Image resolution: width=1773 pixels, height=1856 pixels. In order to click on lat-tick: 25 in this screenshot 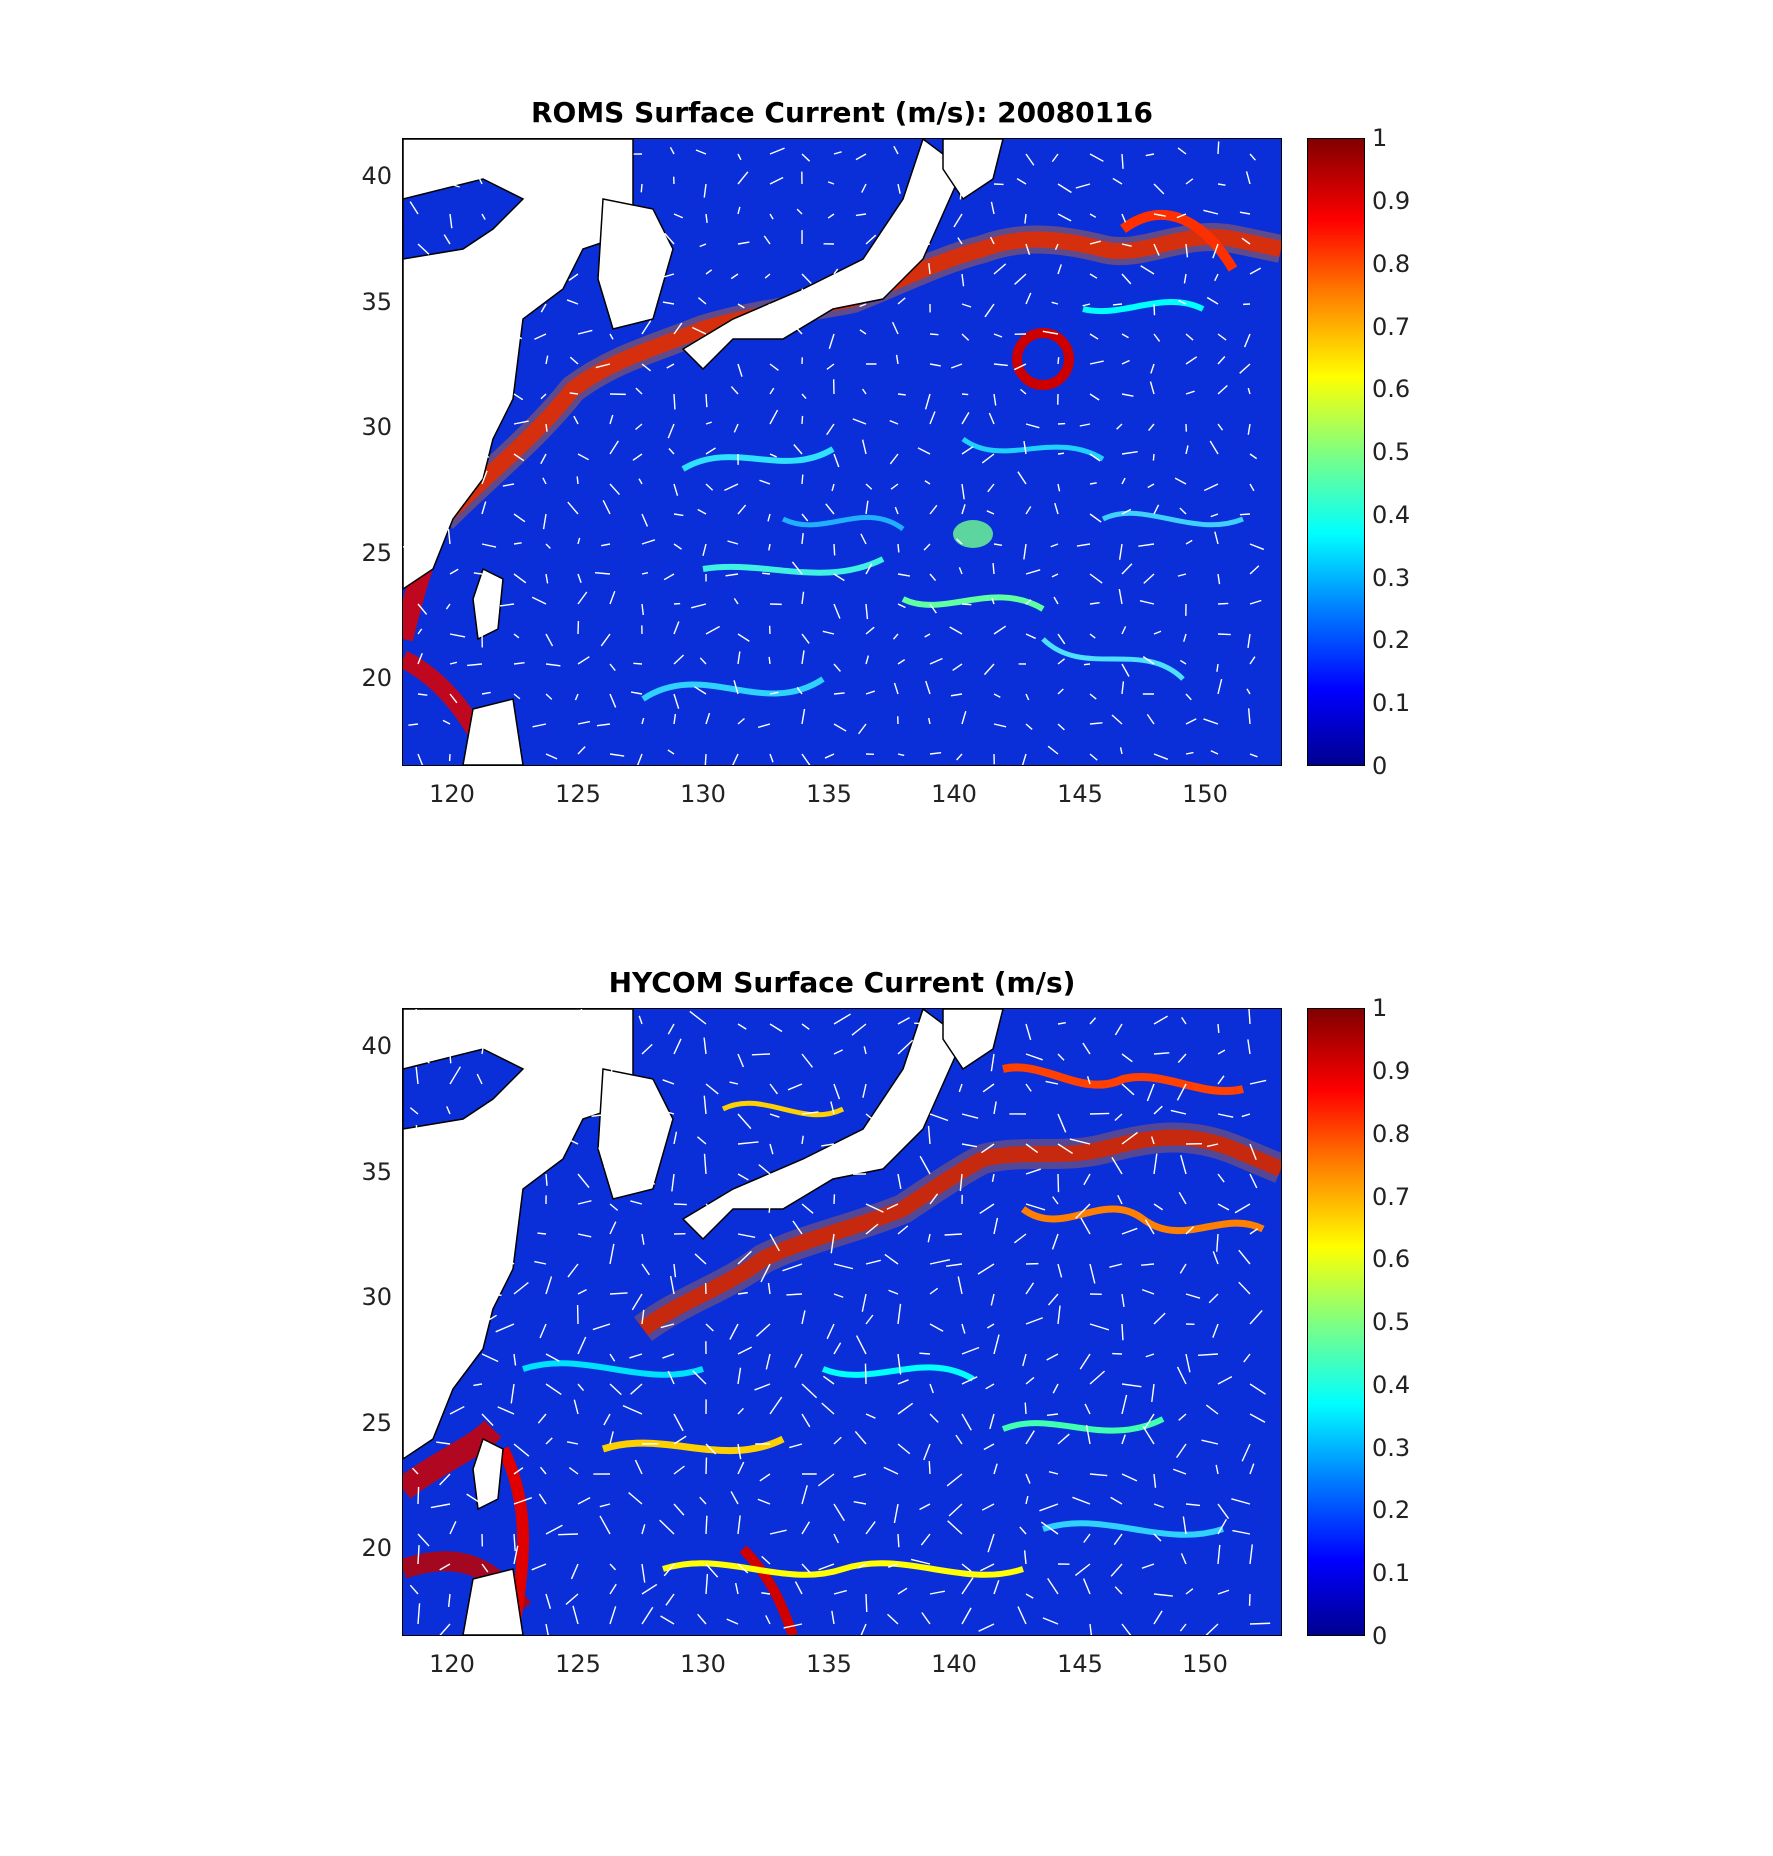, I will do `click(376, 1423)`.